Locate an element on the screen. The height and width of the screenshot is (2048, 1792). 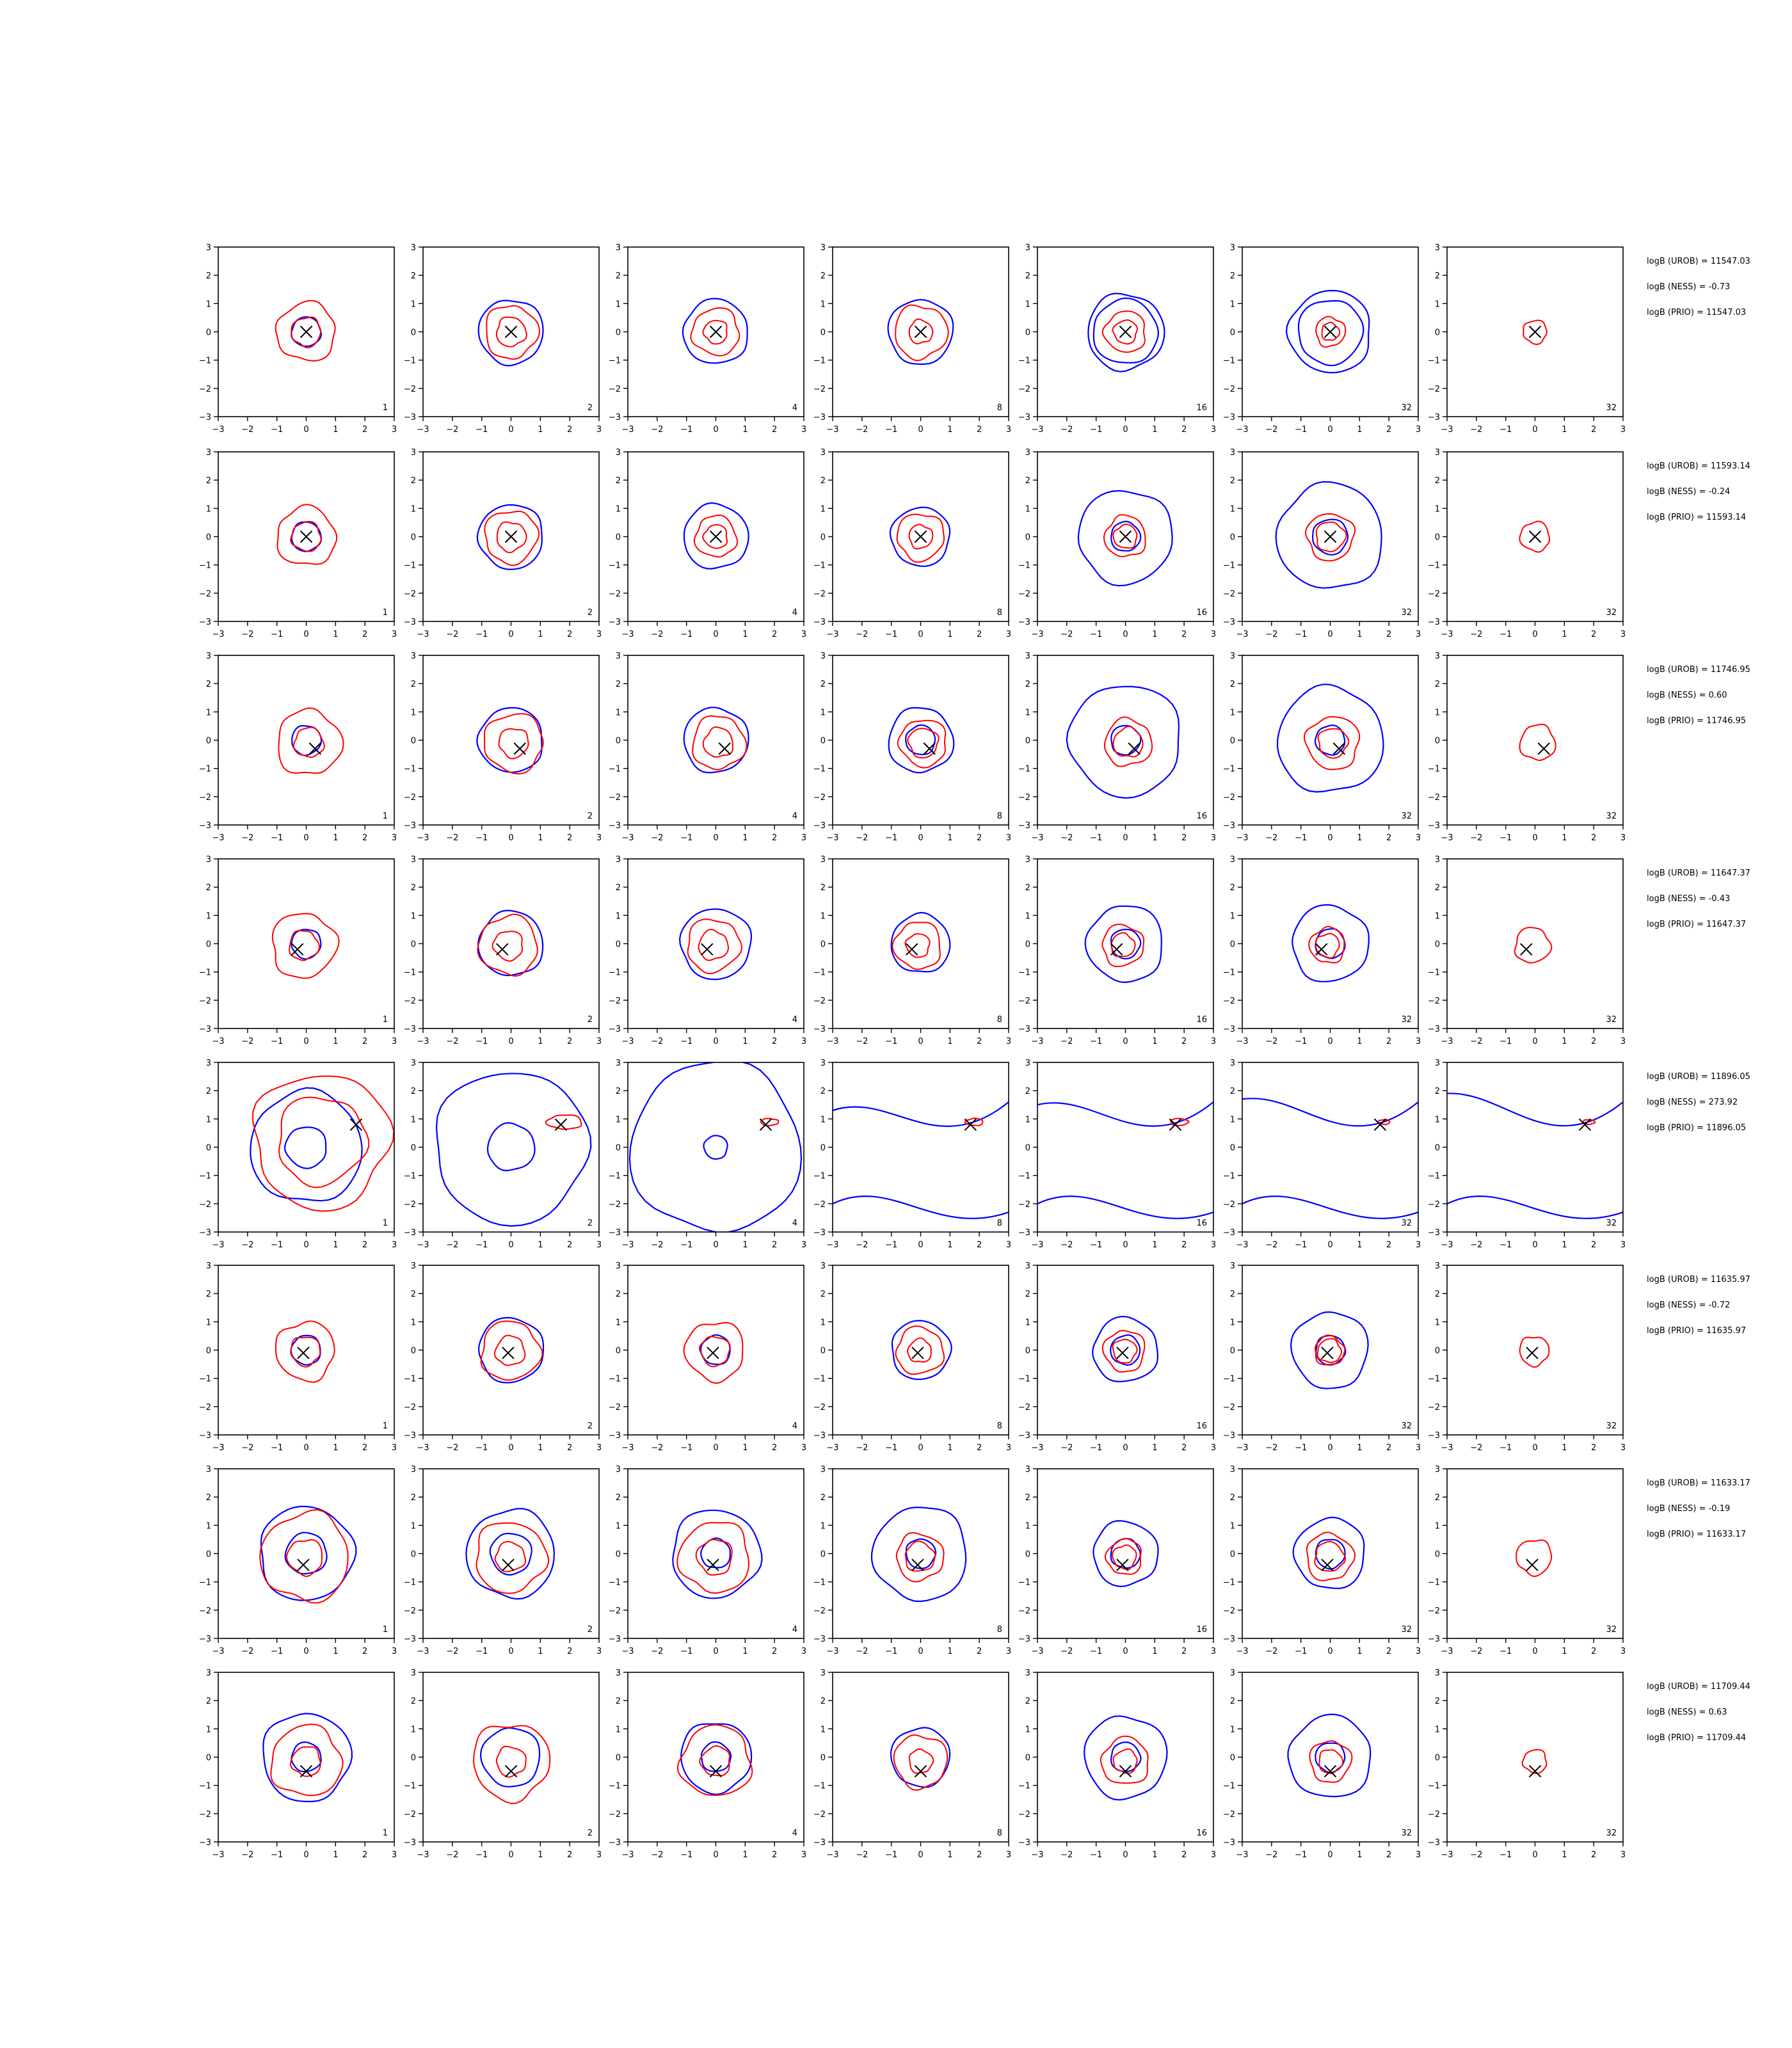
panel-column-label: 8 is located at coordinates (999, 816).